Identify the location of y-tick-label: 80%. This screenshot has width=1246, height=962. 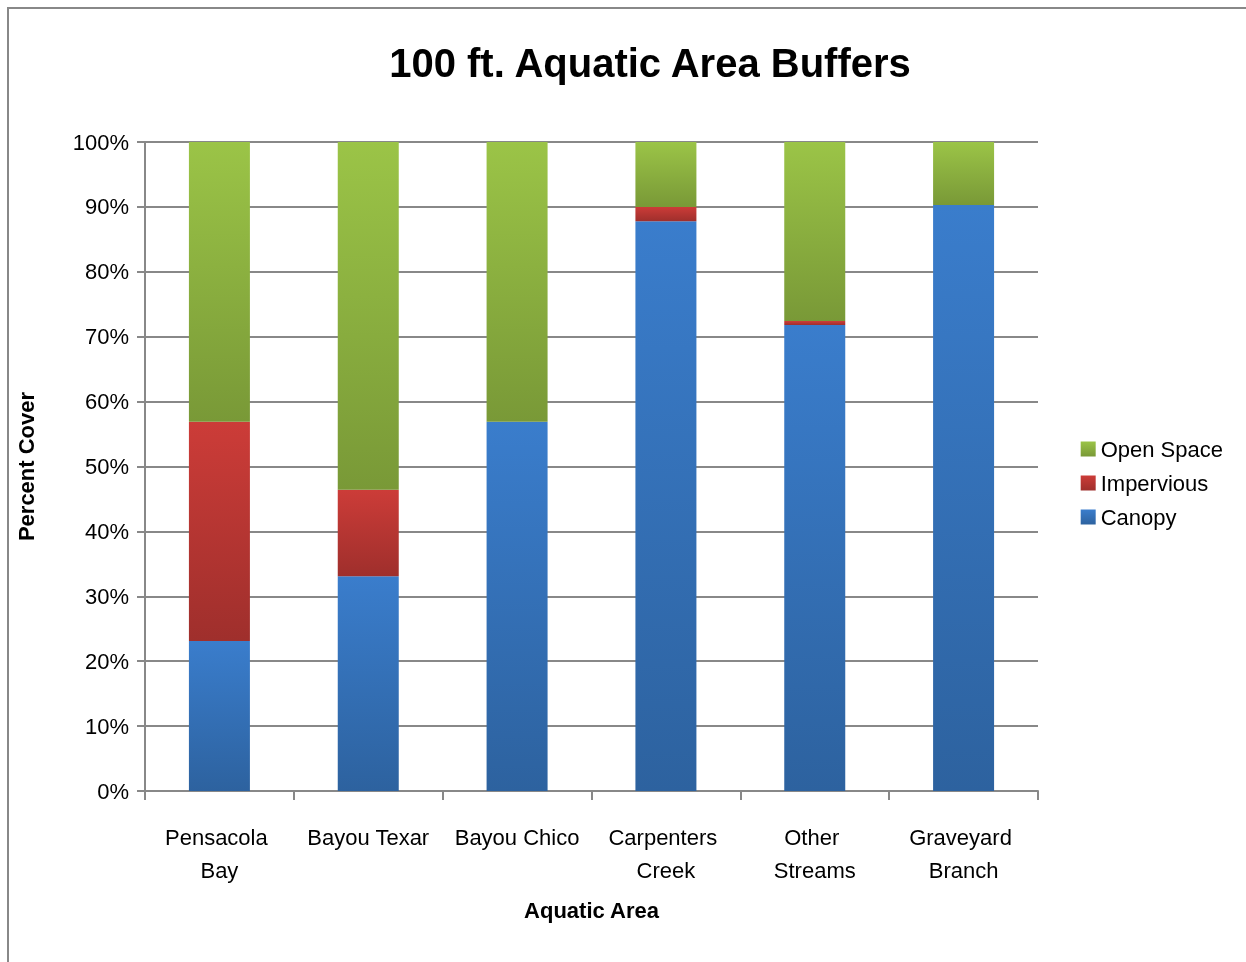
(106, 272).